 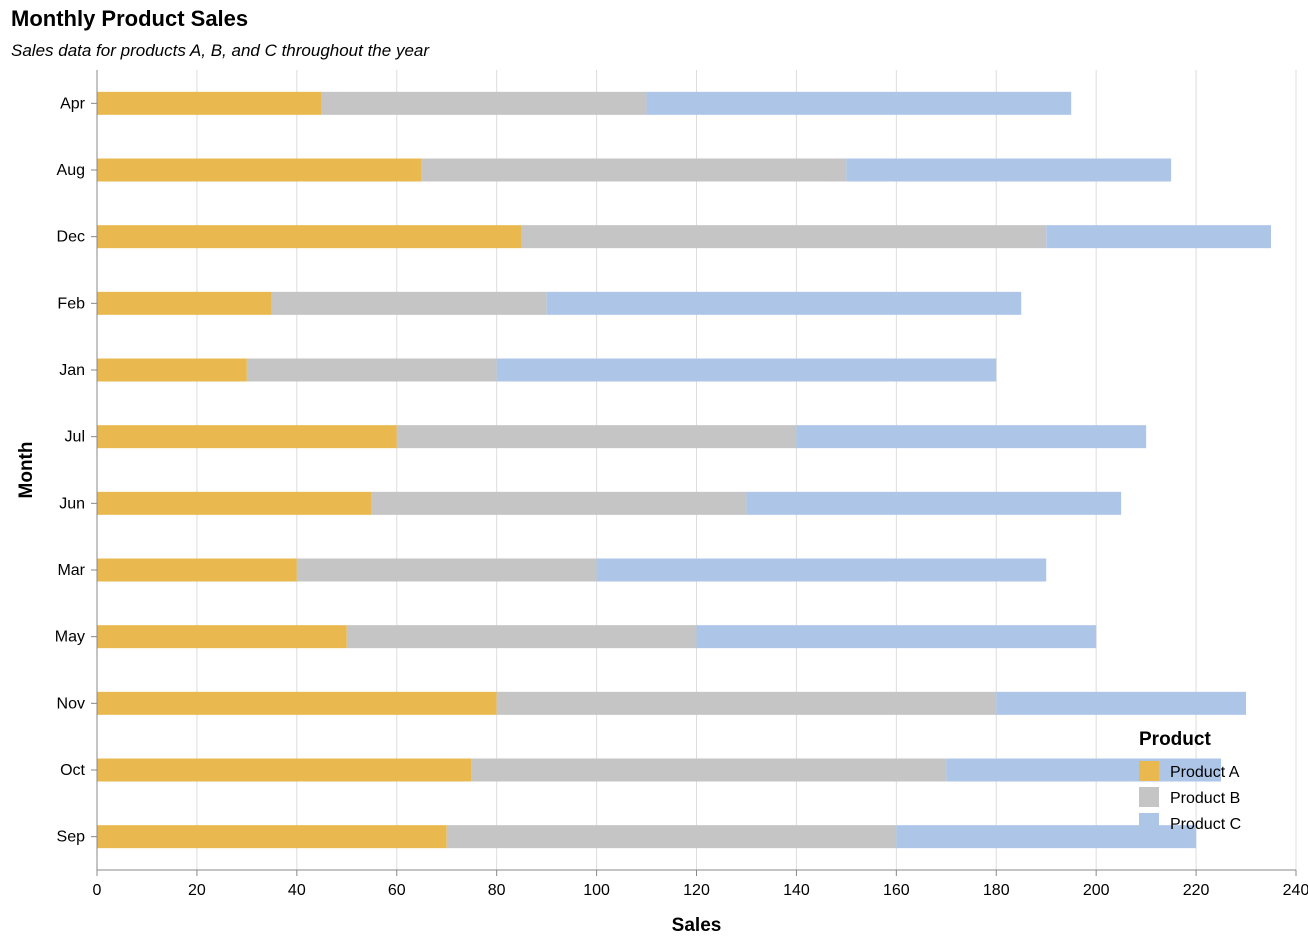 What do you see at coordinates (1009, 170) in the screenshot?
I see `bar-aug-product-c` at bounding box center [1009, 170].